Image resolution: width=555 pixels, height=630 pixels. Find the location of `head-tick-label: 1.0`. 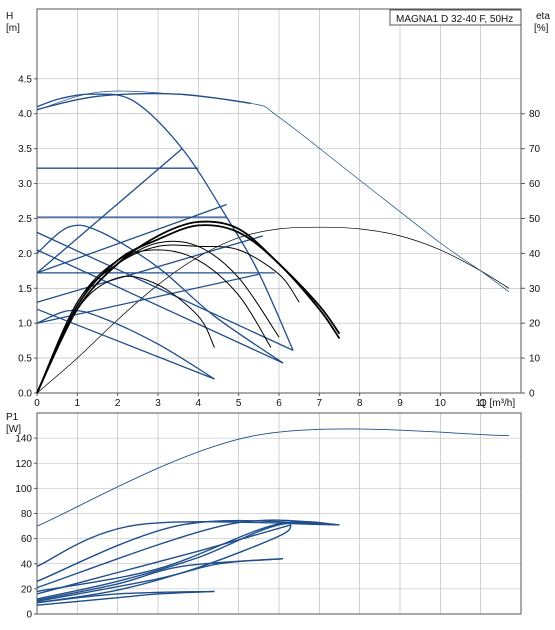

head-tick-label: 1.0 is located at coordinates (25, 324).